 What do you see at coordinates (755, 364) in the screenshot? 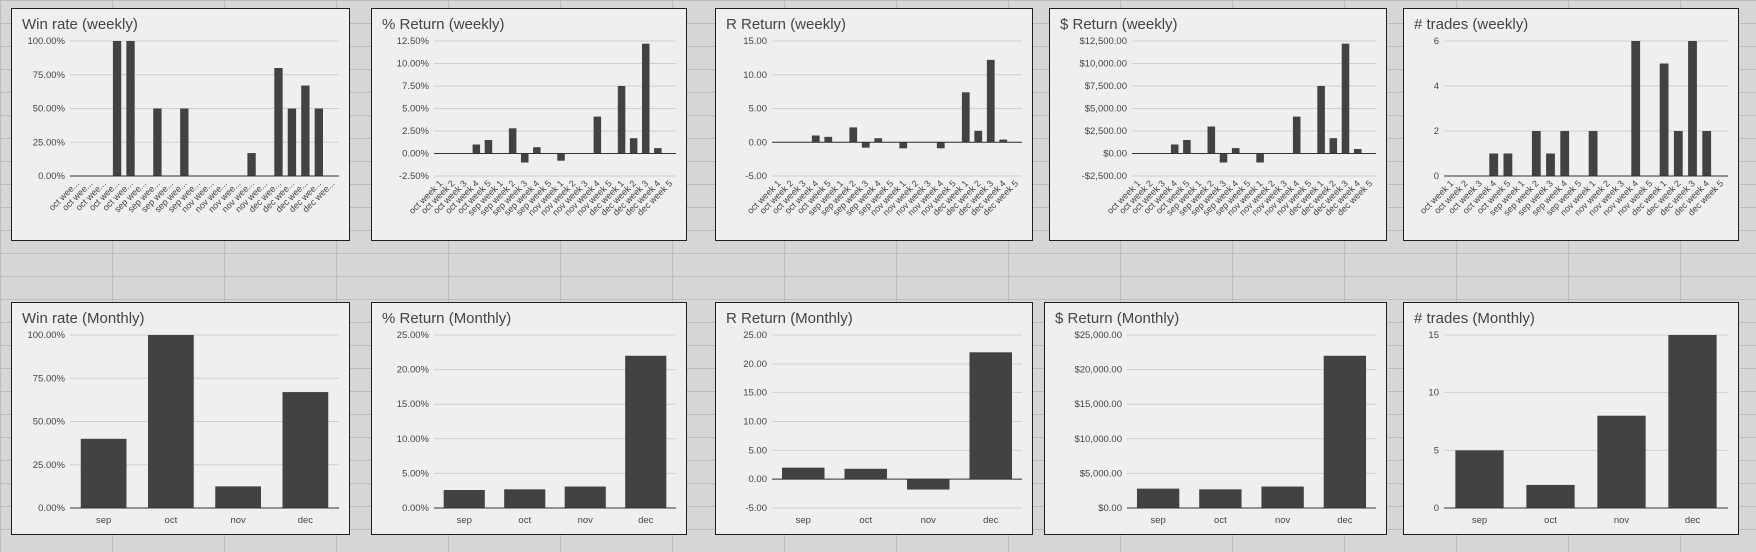
I see `y-tick-label: 20.00` at bounding box center [755, 364].